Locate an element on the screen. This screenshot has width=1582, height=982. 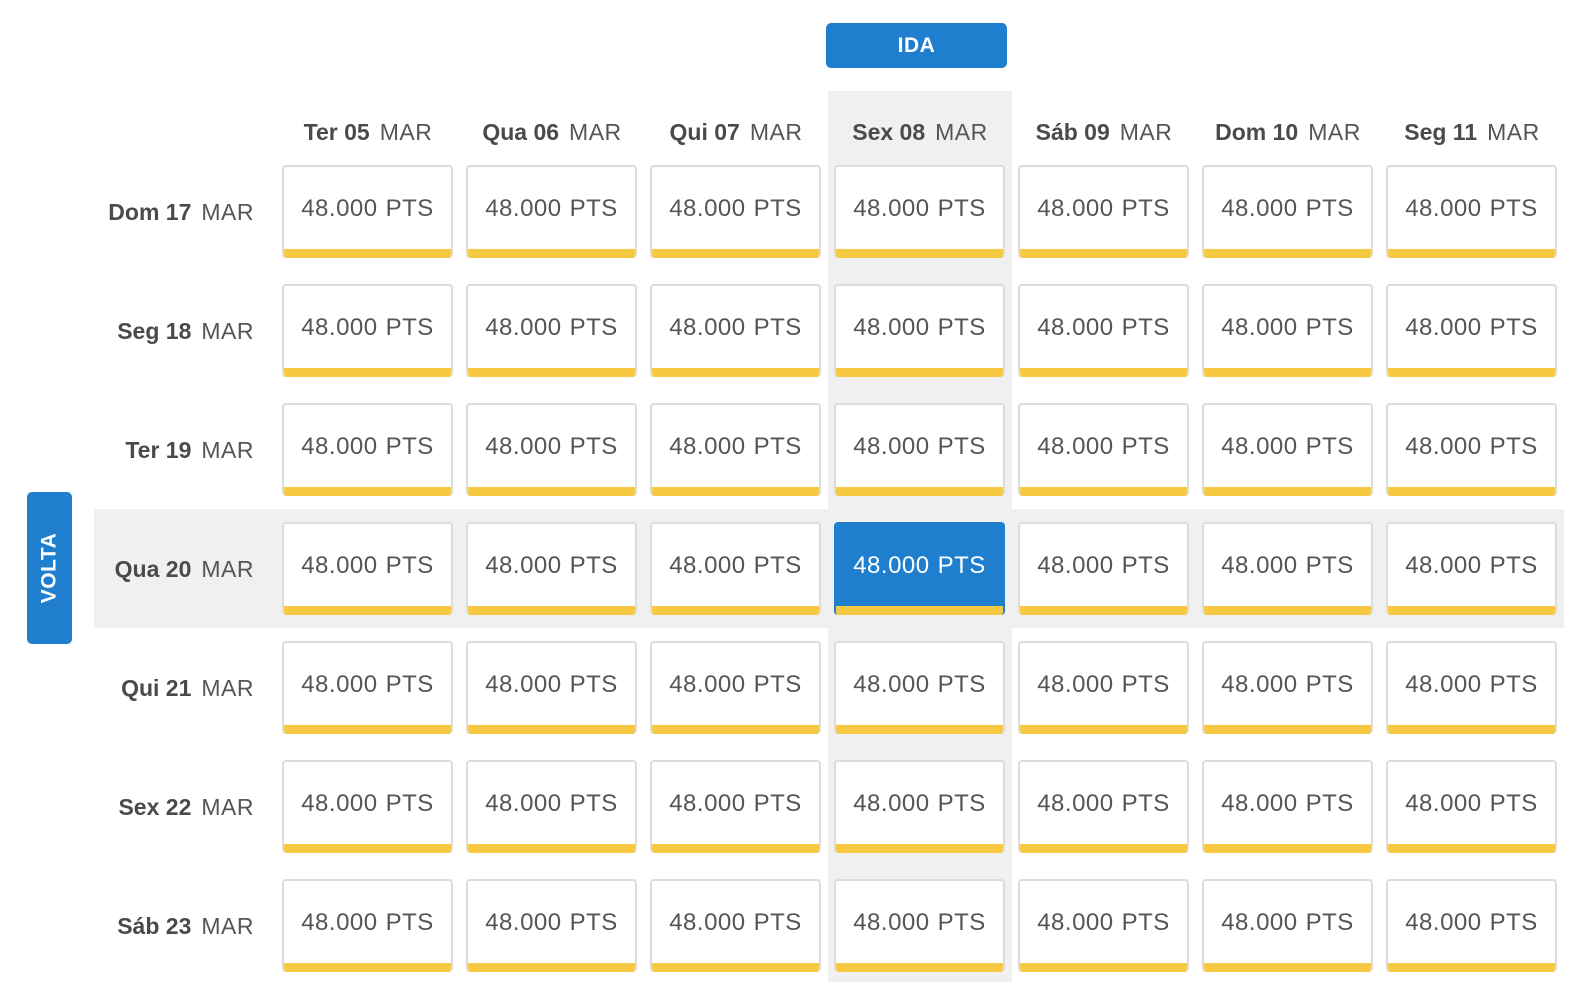
row-header-day: Sex 22 is located at coordinates (155, 806).